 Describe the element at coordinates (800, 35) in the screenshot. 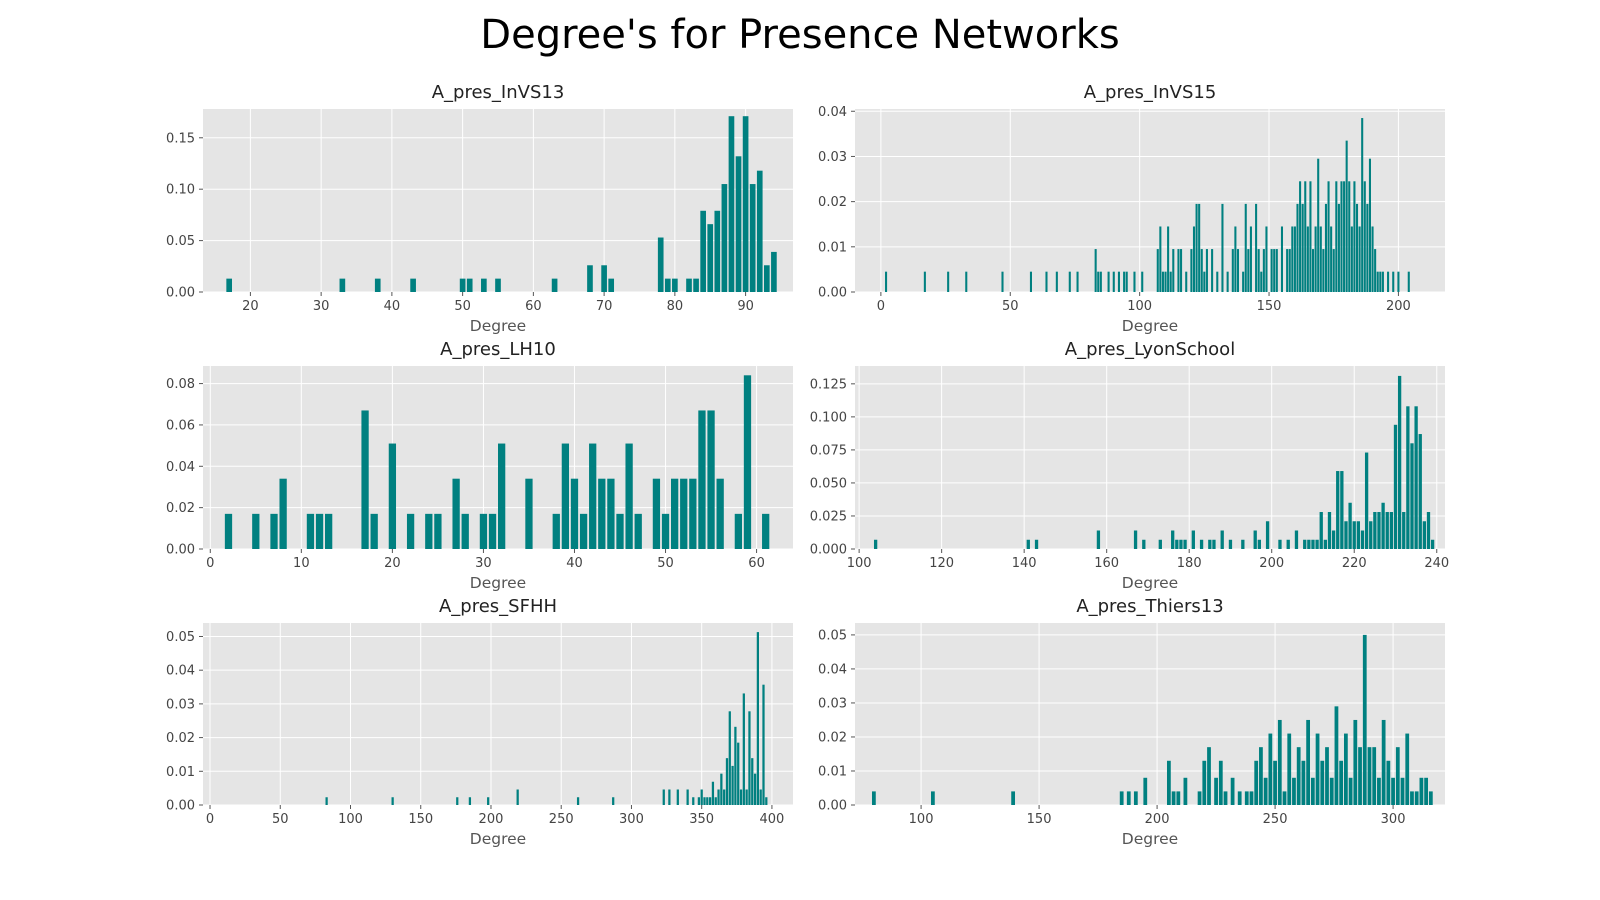

I see `figure-title: Degree's for Presence Networks` at that location.